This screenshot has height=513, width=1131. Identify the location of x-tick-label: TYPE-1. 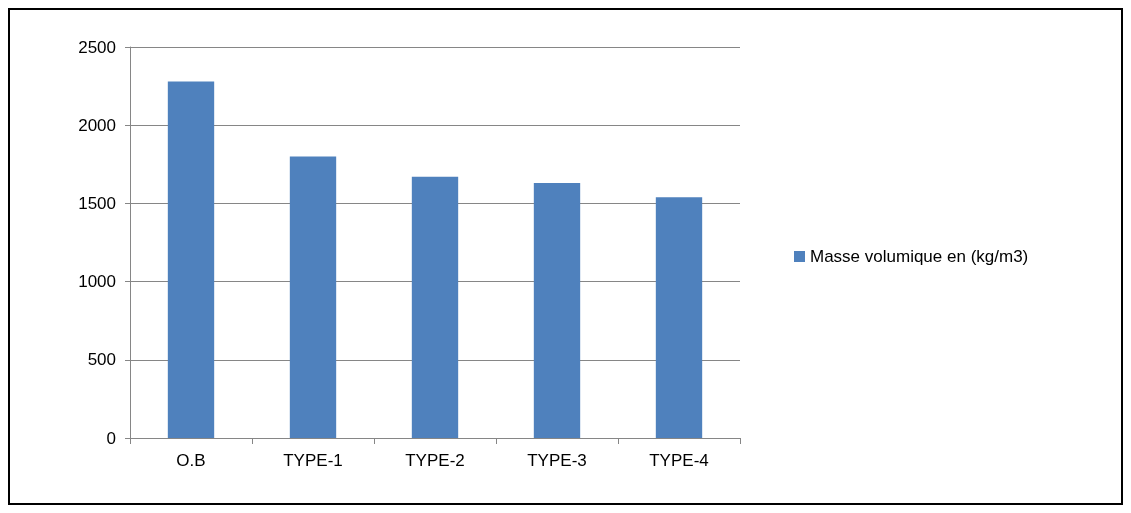
(313, 460).